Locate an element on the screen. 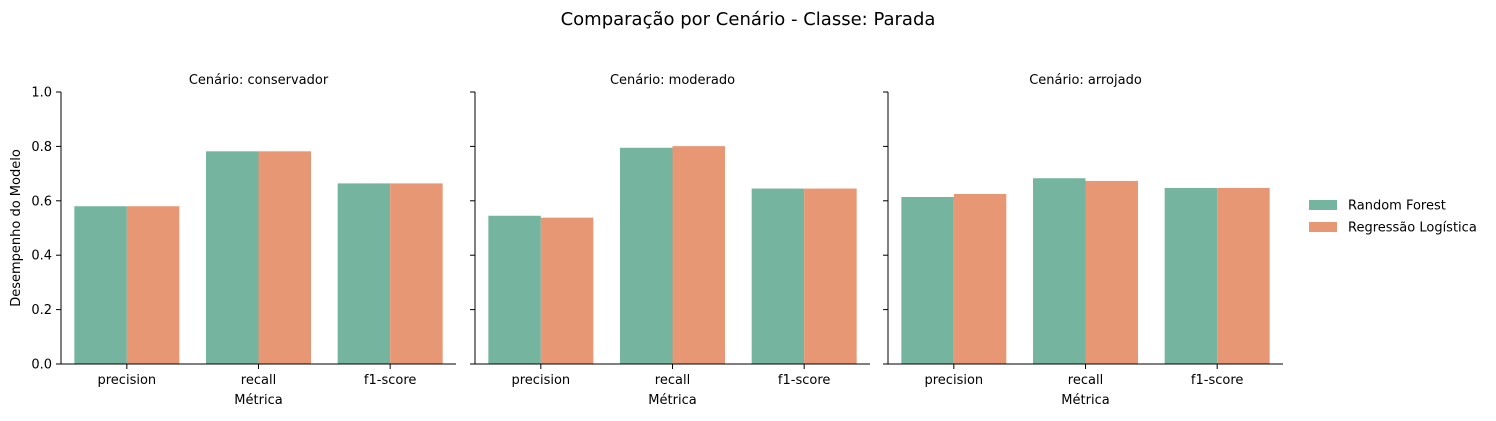 The width and height of the screenshot is (1496, 421). legend-label: Regressão Logística is located at coordinates (1412, 228).